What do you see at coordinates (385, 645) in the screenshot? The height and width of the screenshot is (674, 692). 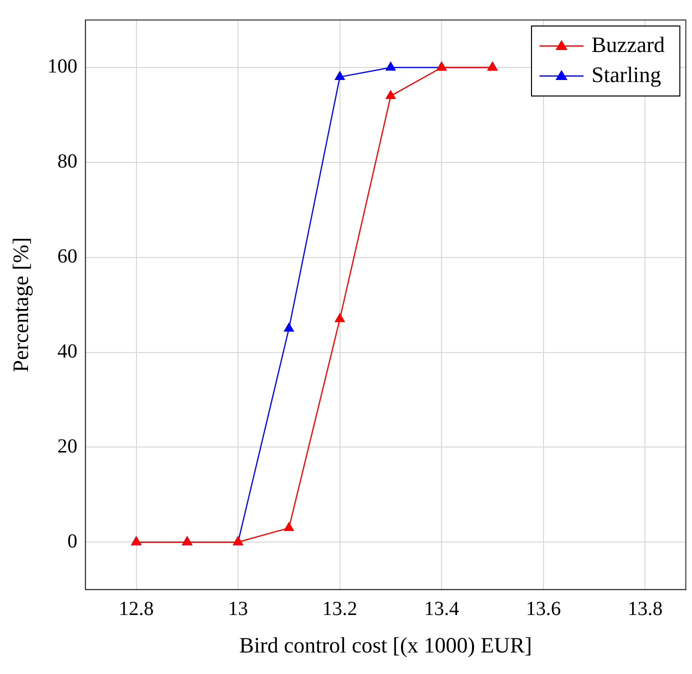 I see `x-axis-title: Bird control cost [(x 1000) EUR]` at bounding box center [385, 645].